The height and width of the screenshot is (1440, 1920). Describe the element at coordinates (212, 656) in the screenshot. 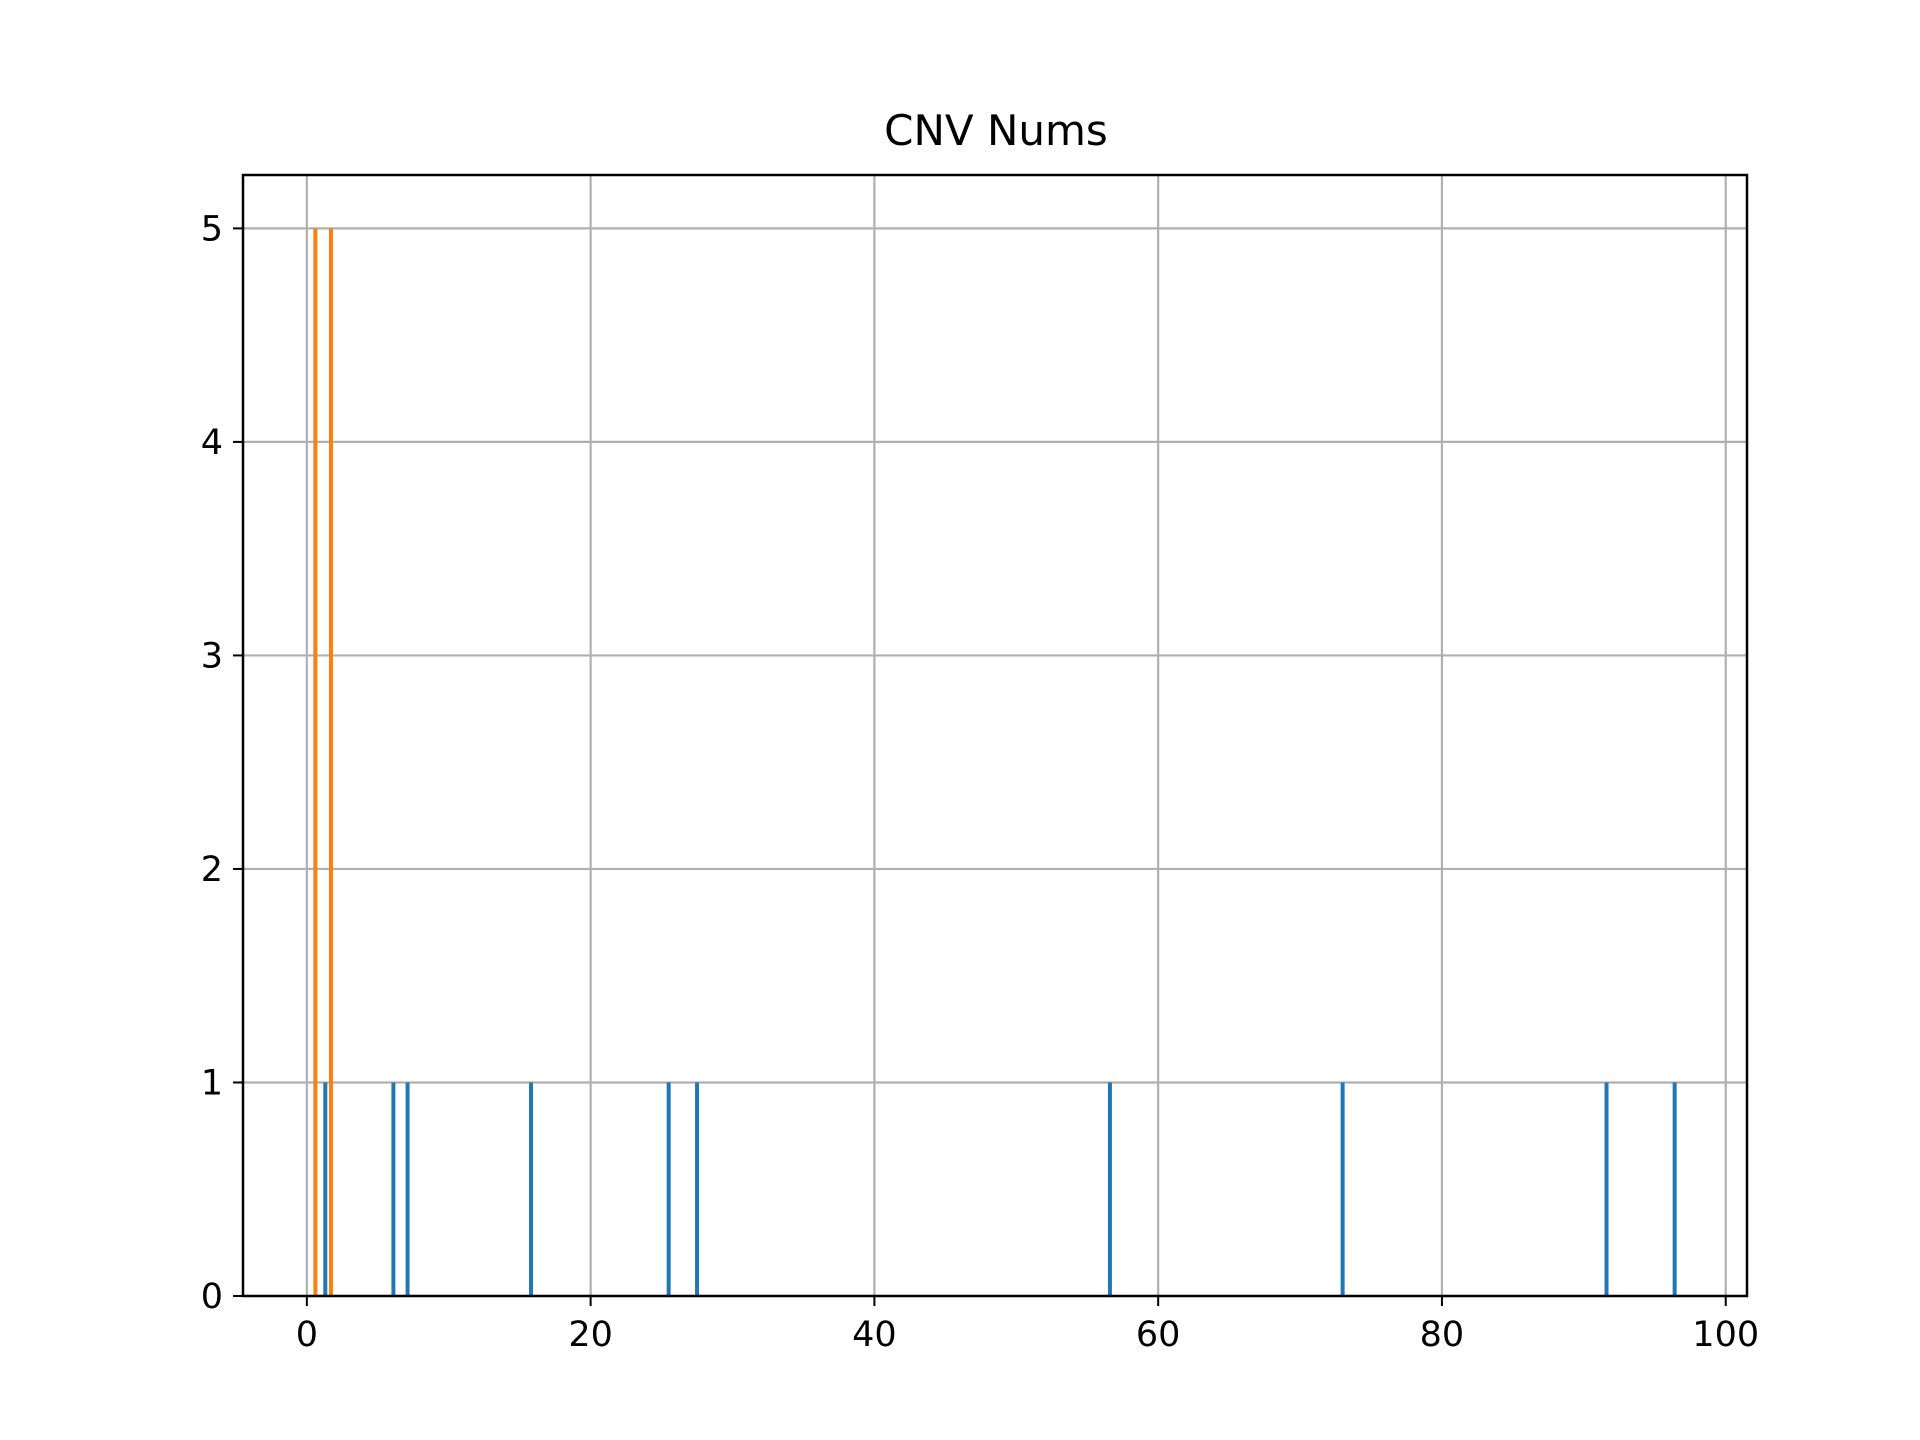

I see `y-tick-label: 3` at that location.